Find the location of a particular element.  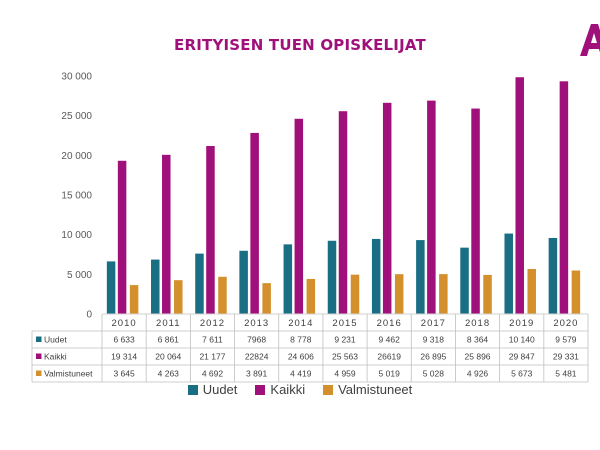

bar-uudet-2014 is located at coordinates (288, 279).